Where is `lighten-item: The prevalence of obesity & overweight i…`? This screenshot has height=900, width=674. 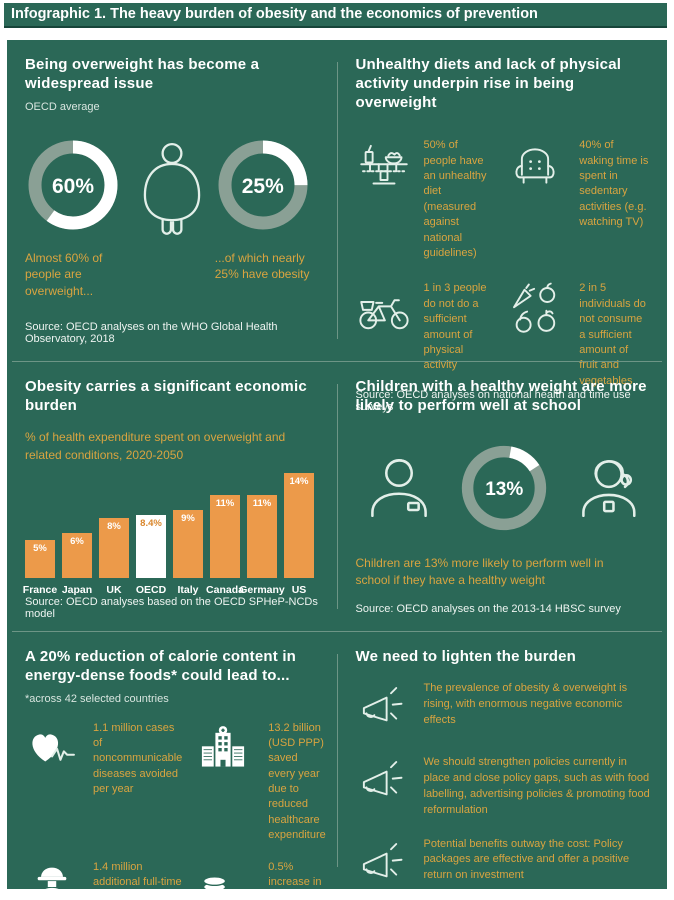
lighten-item: The prevalence of obesity & overweight i… is located at coordinates (505, 709).